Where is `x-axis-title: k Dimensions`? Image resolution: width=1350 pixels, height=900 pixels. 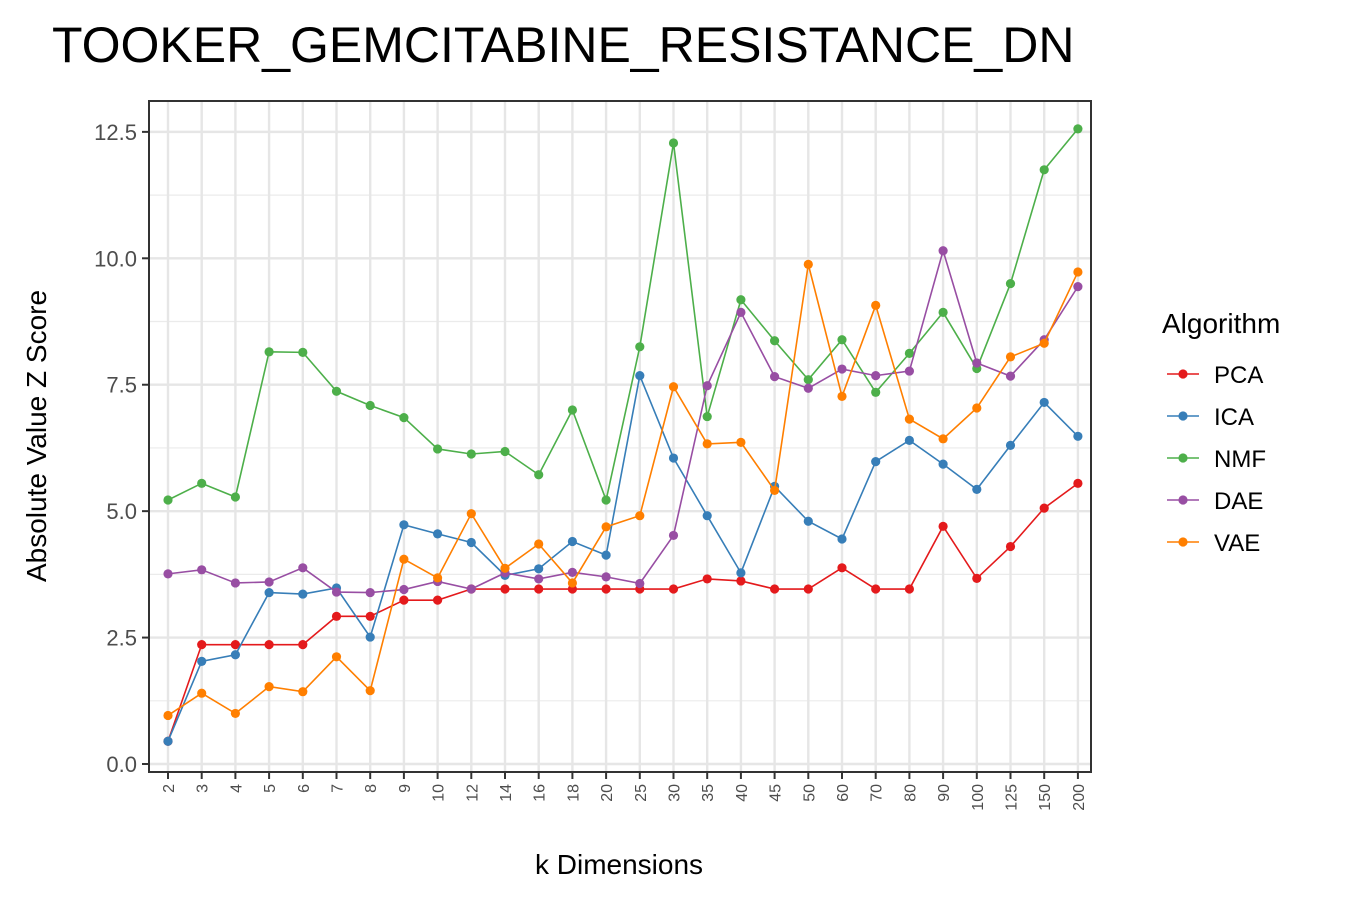 x-axis-title: k Dimensions is located at coordinates (619, 864).